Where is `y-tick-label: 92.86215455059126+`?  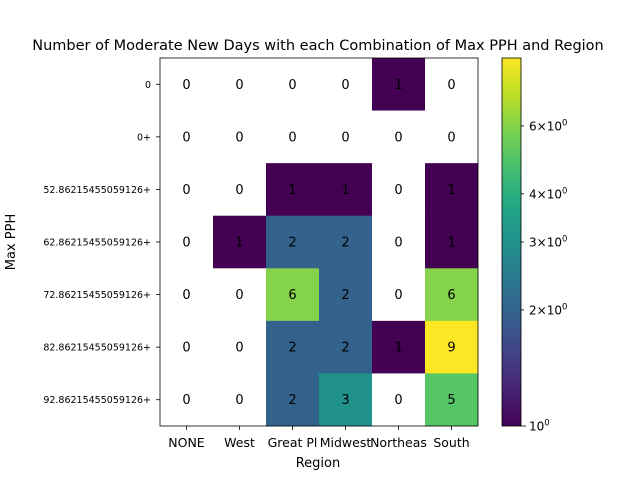
y-tick-label: 92.86215455059126+ is located at coordinates (97, 400).